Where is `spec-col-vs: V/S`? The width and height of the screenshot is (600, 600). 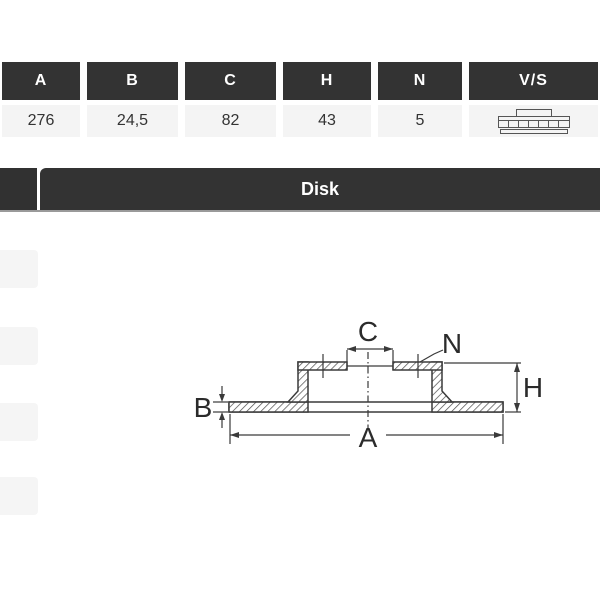
spec-col-vs: V/S is located at coordinates (533, 99).